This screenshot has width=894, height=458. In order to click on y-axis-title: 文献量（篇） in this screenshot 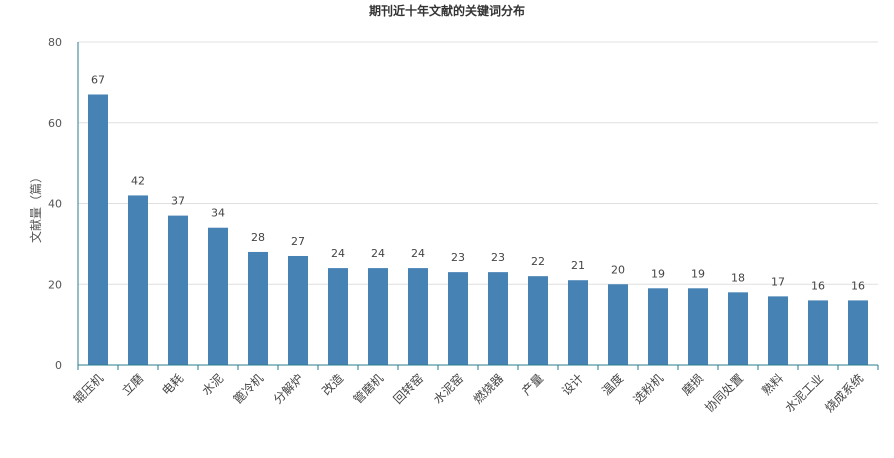, I will do `click(35, 207)`.